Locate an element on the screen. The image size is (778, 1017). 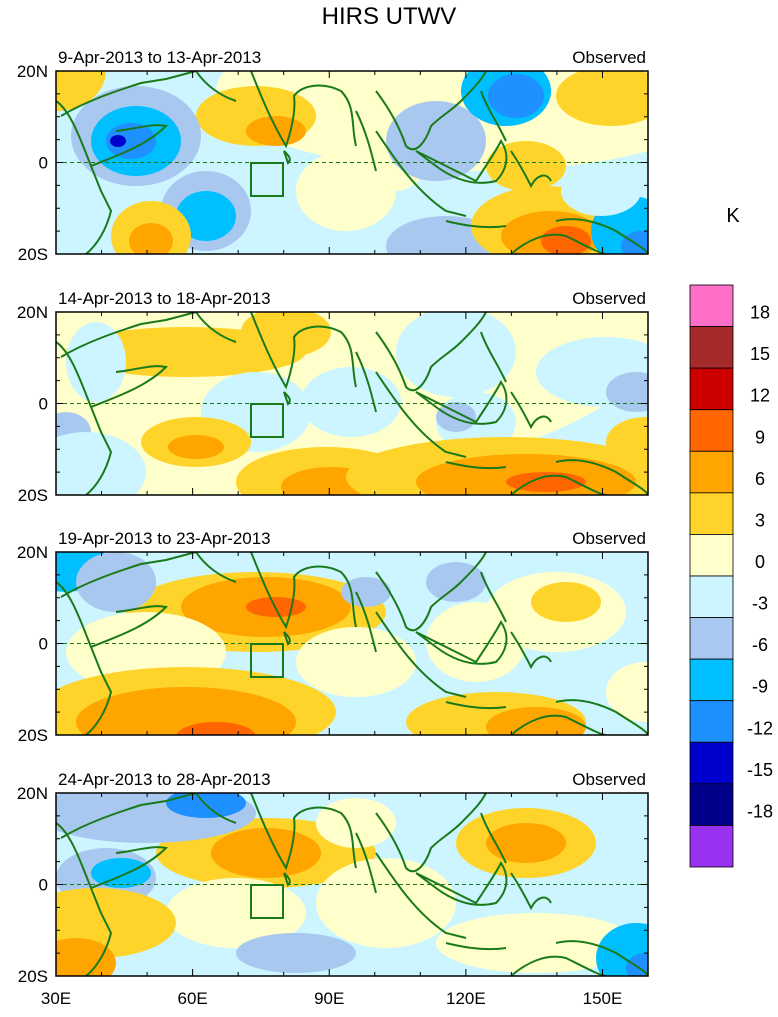
lon-label: 150E is located at coordinates (603, 998).